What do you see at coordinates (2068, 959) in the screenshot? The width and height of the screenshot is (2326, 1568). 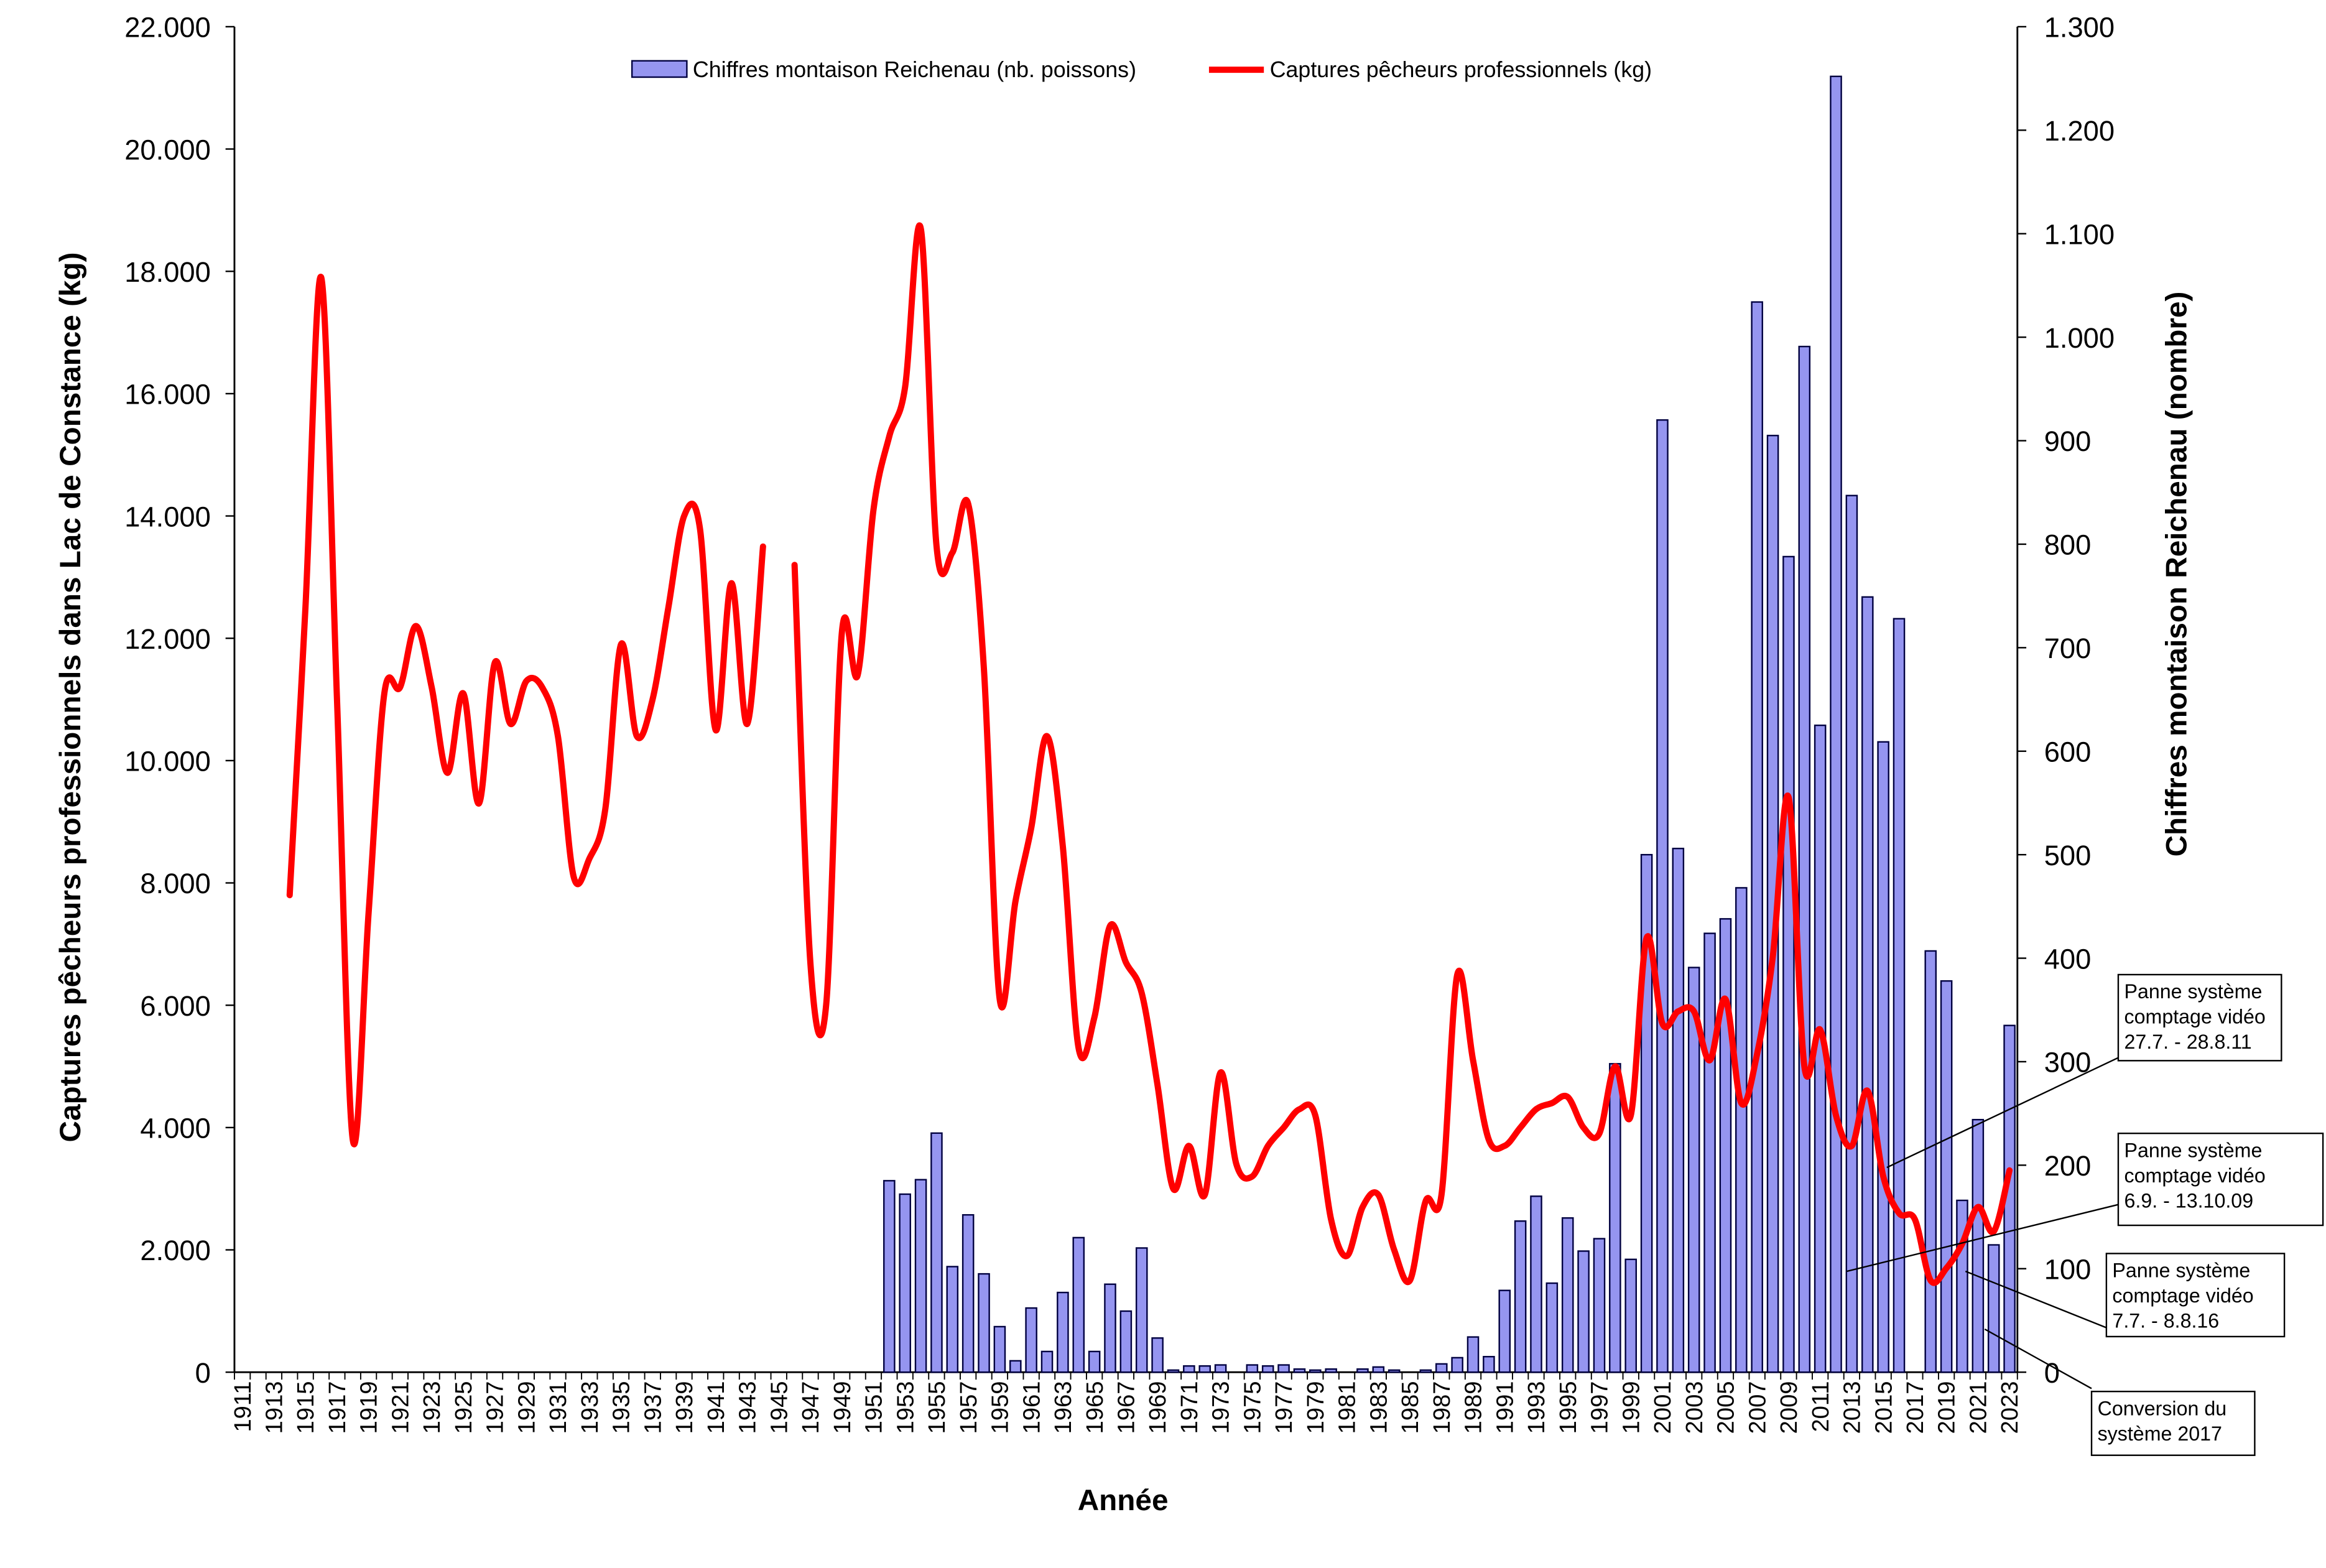 I see `y2-tick-label: 400` at bounding box center [2068, 959].